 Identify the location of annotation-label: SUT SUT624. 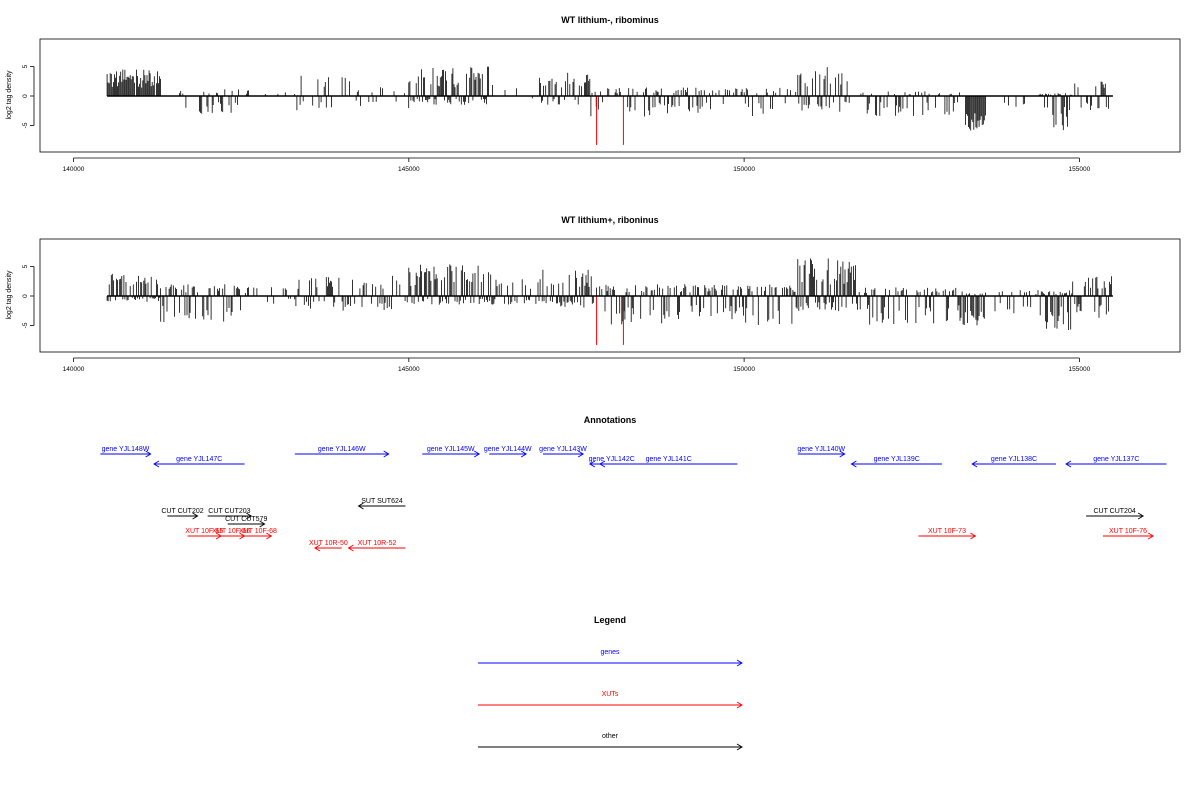
(382, 501).